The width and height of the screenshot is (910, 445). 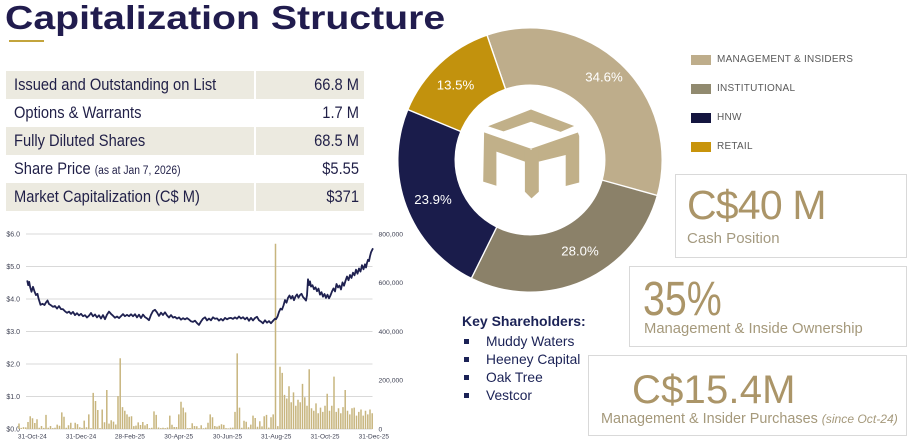 I want to click on svg-text: $0.0, so click(x=13, y=429).